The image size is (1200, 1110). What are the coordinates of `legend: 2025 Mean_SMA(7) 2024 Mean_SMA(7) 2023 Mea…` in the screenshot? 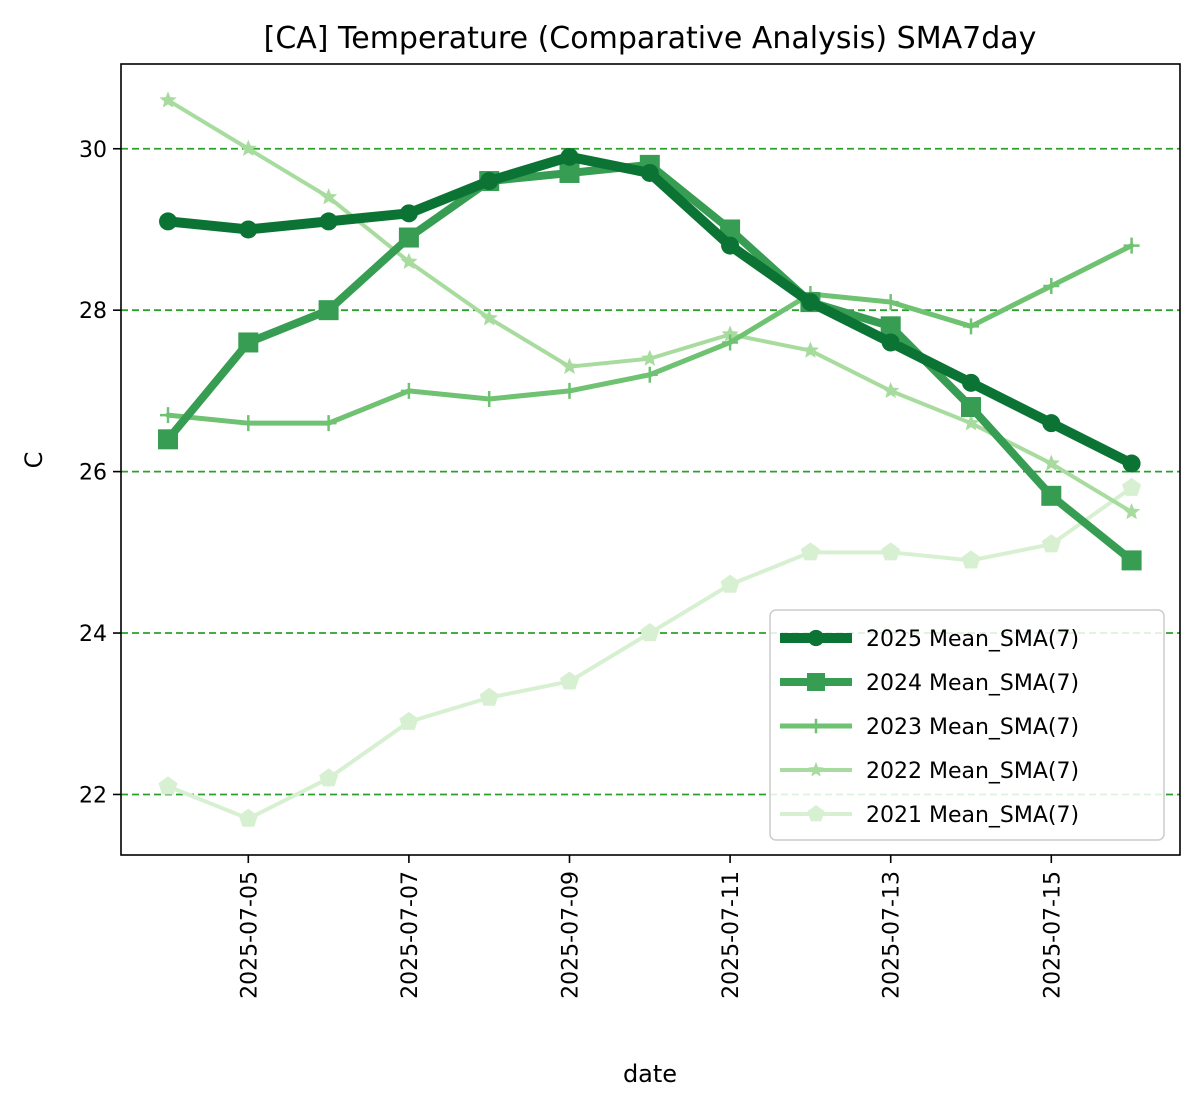 It's located at (967, 725).